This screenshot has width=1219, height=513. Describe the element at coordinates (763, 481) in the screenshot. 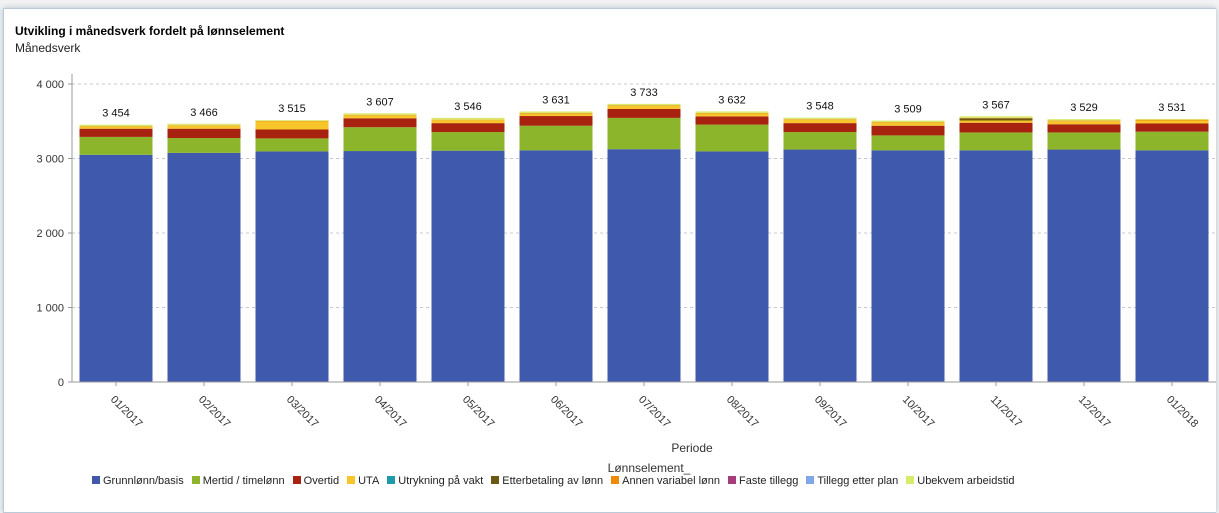

I see `legend-item: Faste tillegg` at that location.